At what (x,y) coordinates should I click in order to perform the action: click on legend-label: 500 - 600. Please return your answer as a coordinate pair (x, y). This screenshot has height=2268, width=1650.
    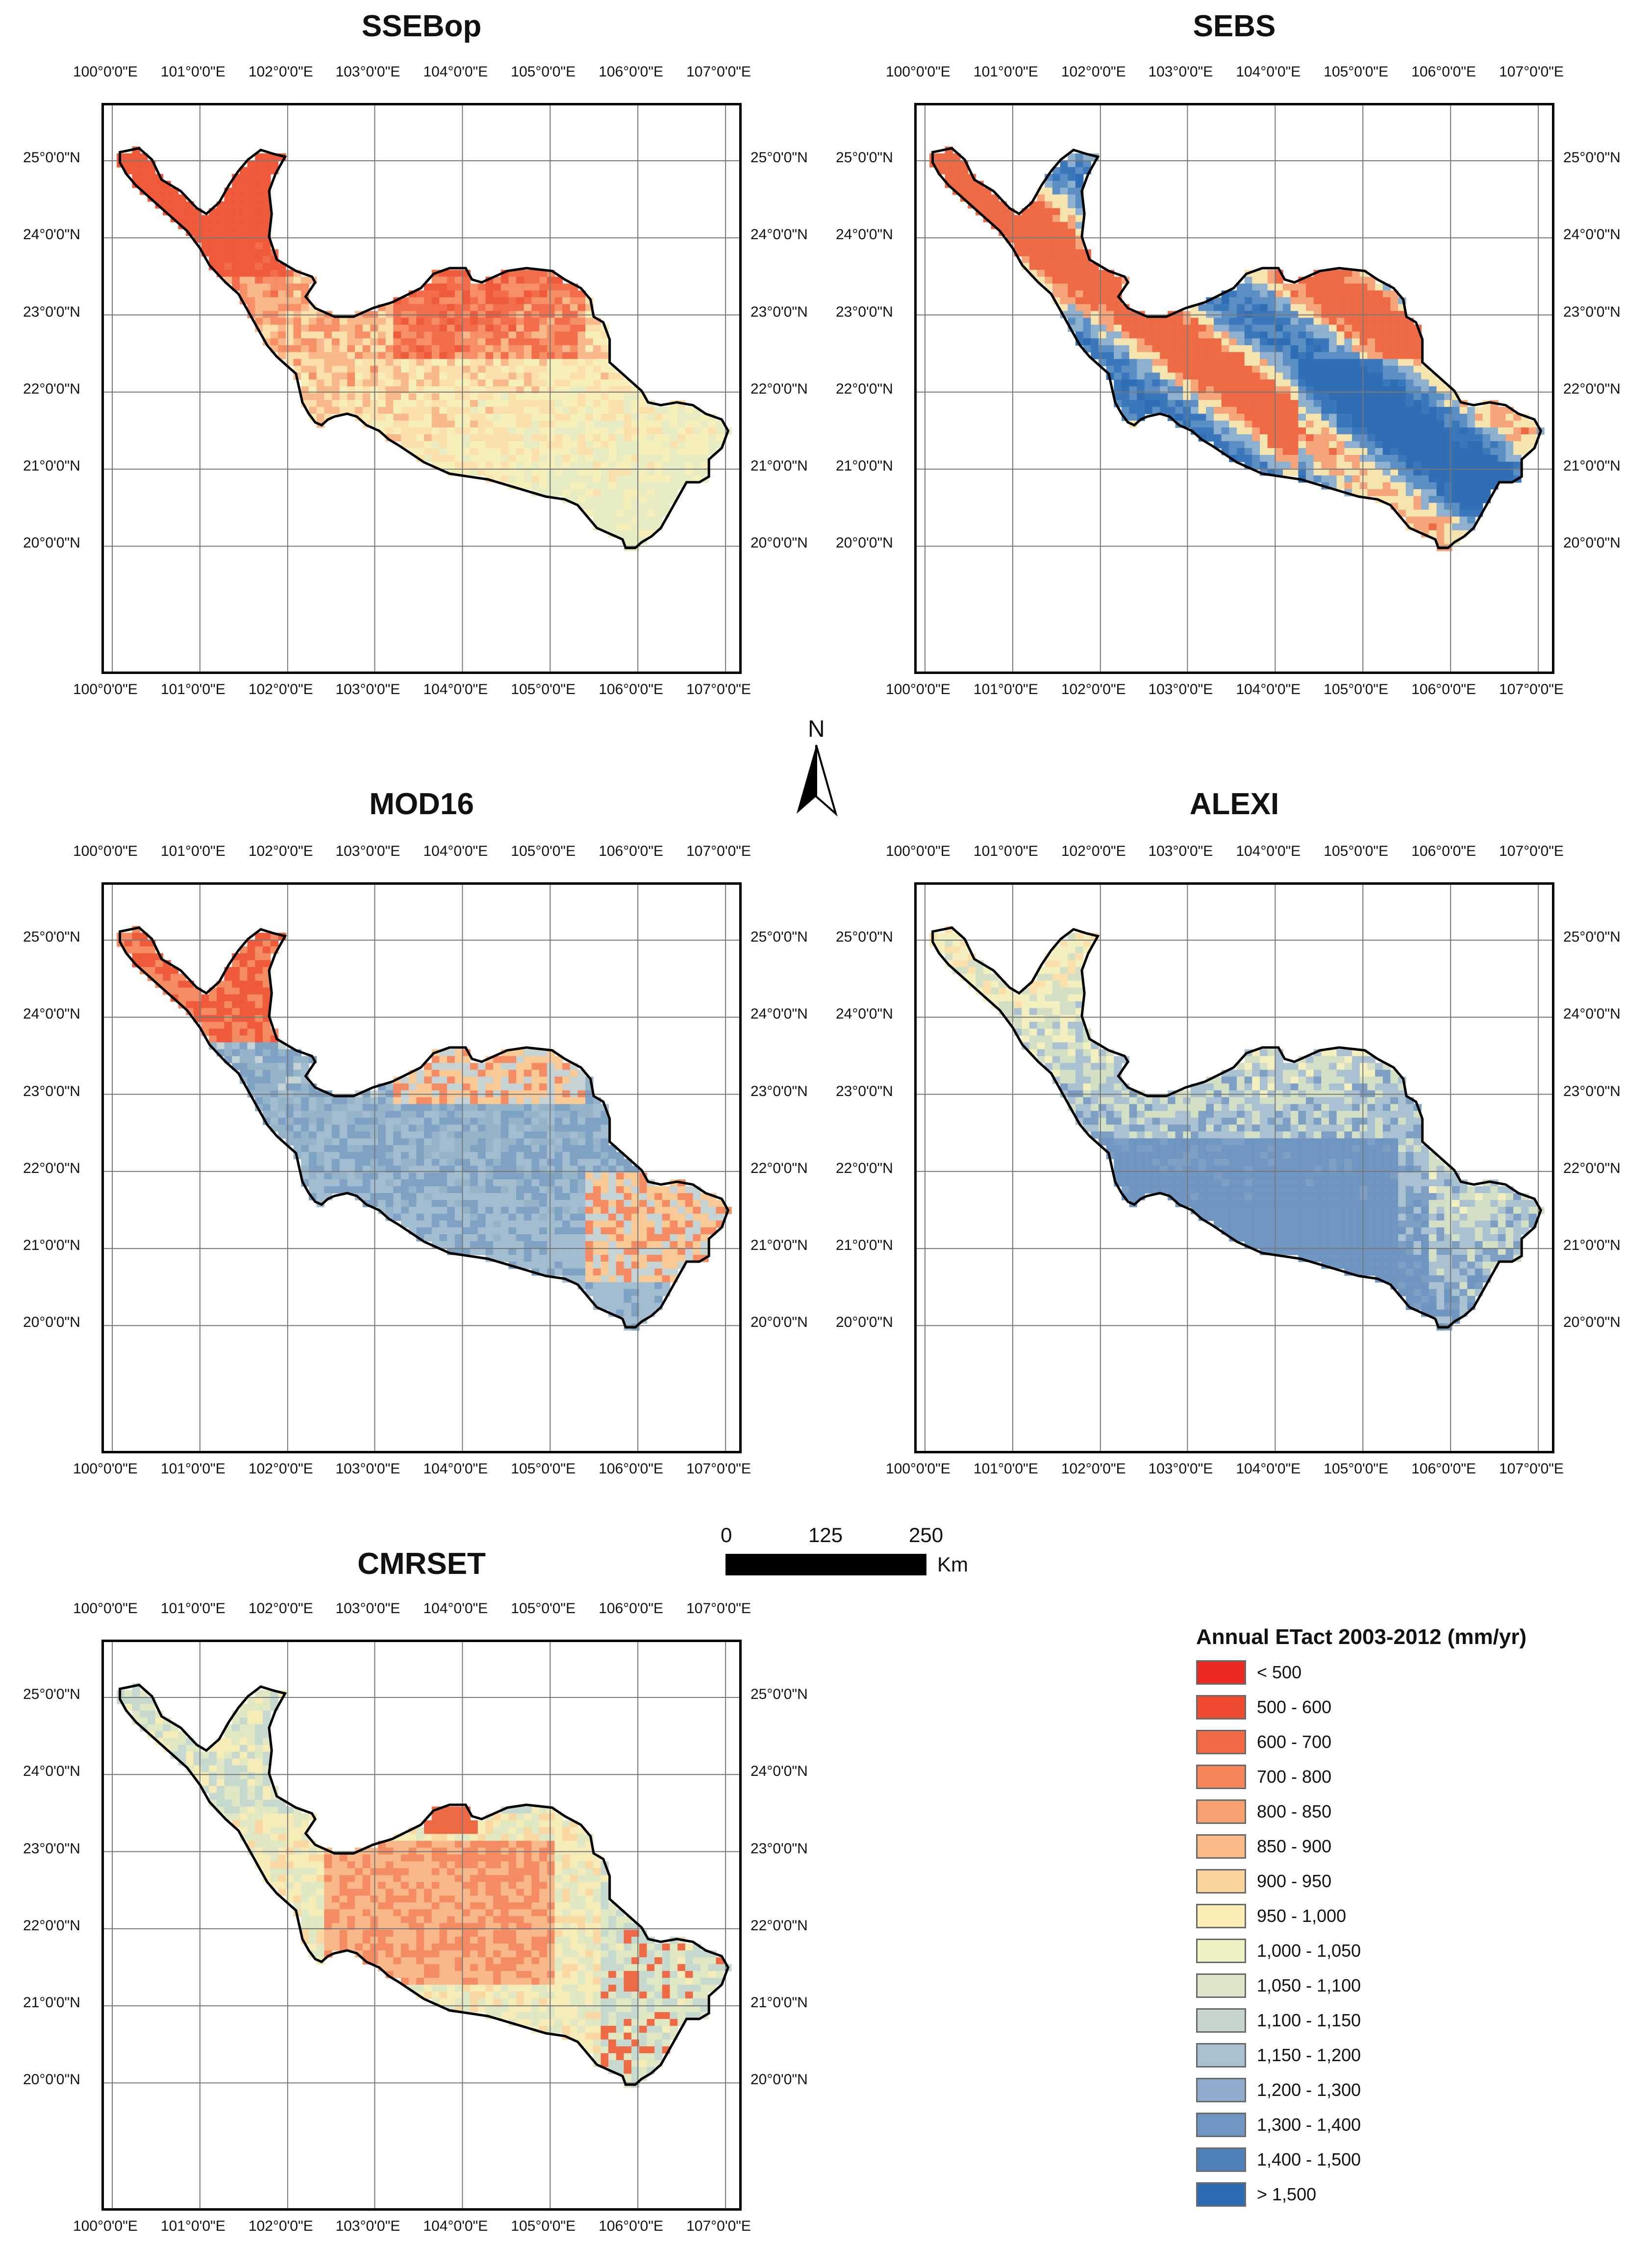
    Looking at the image, I should click on (1294, 1707).